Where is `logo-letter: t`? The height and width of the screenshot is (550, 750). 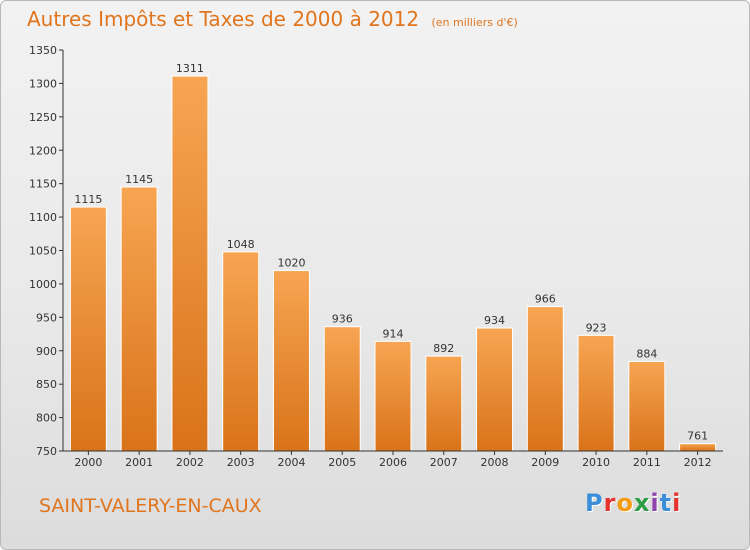 logo-letter: t is located at coordinates (666, 503).